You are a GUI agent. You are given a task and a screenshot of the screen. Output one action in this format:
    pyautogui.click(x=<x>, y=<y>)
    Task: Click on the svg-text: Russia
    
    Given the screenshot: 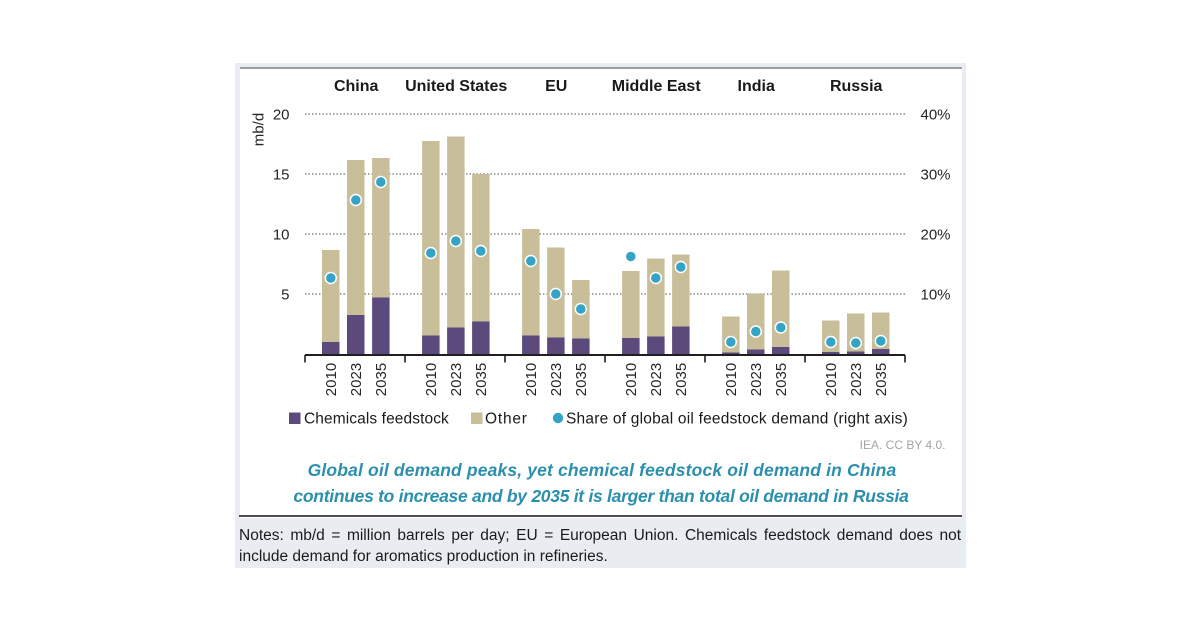 What is the action you would take?
    pyautogui.click(x=856, y=86)
    